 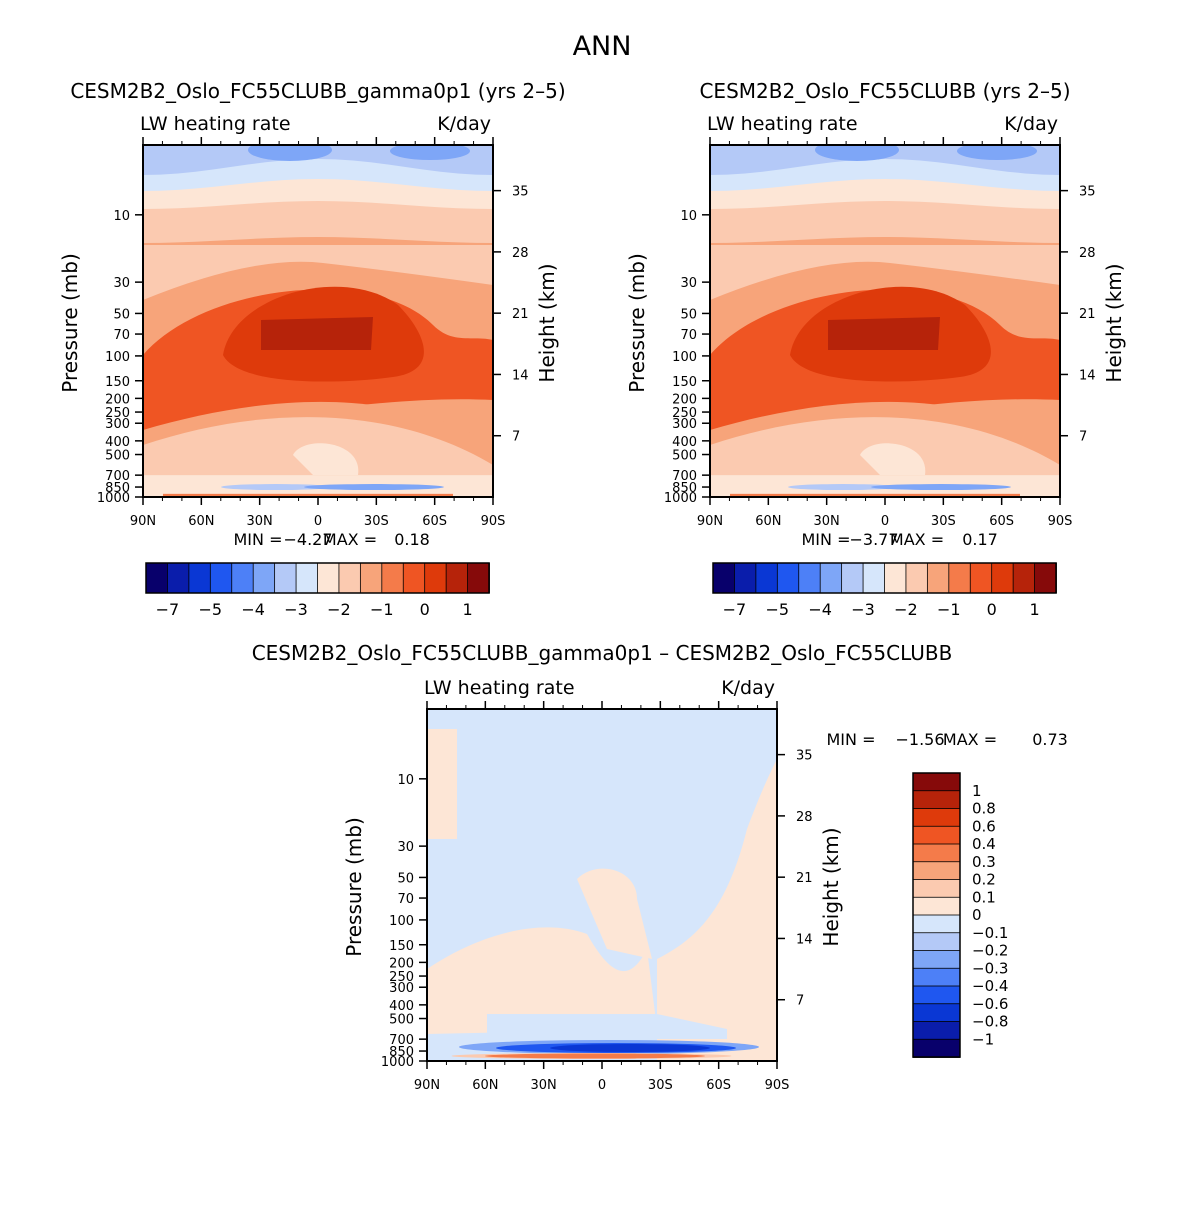 What do you see at coordinates (684, 476) in the screenshot?
I see `y-tick-label: 700` at bounding box center [684, 476].